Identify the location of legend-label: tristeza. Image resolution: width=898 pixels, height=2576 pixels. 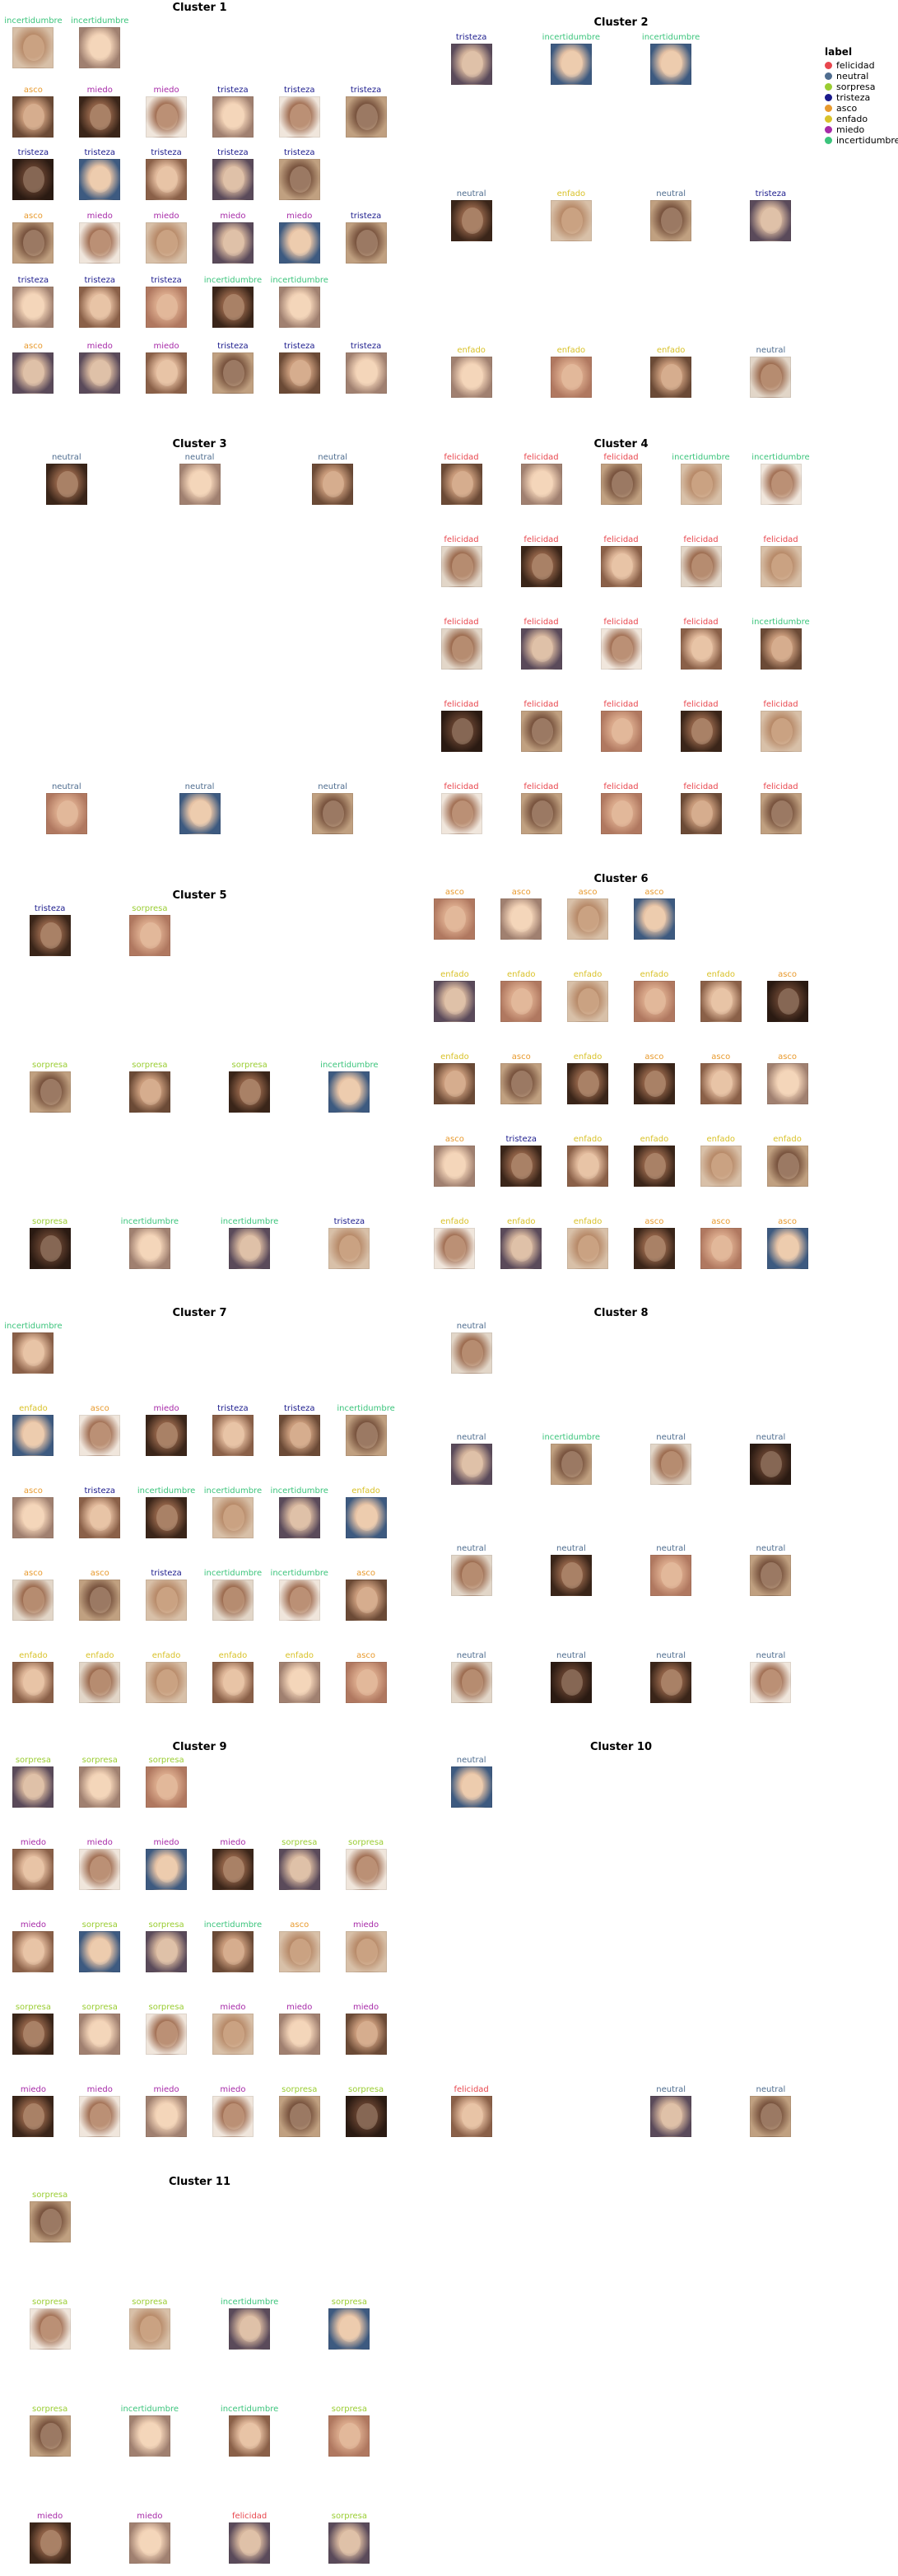
(853, 97).